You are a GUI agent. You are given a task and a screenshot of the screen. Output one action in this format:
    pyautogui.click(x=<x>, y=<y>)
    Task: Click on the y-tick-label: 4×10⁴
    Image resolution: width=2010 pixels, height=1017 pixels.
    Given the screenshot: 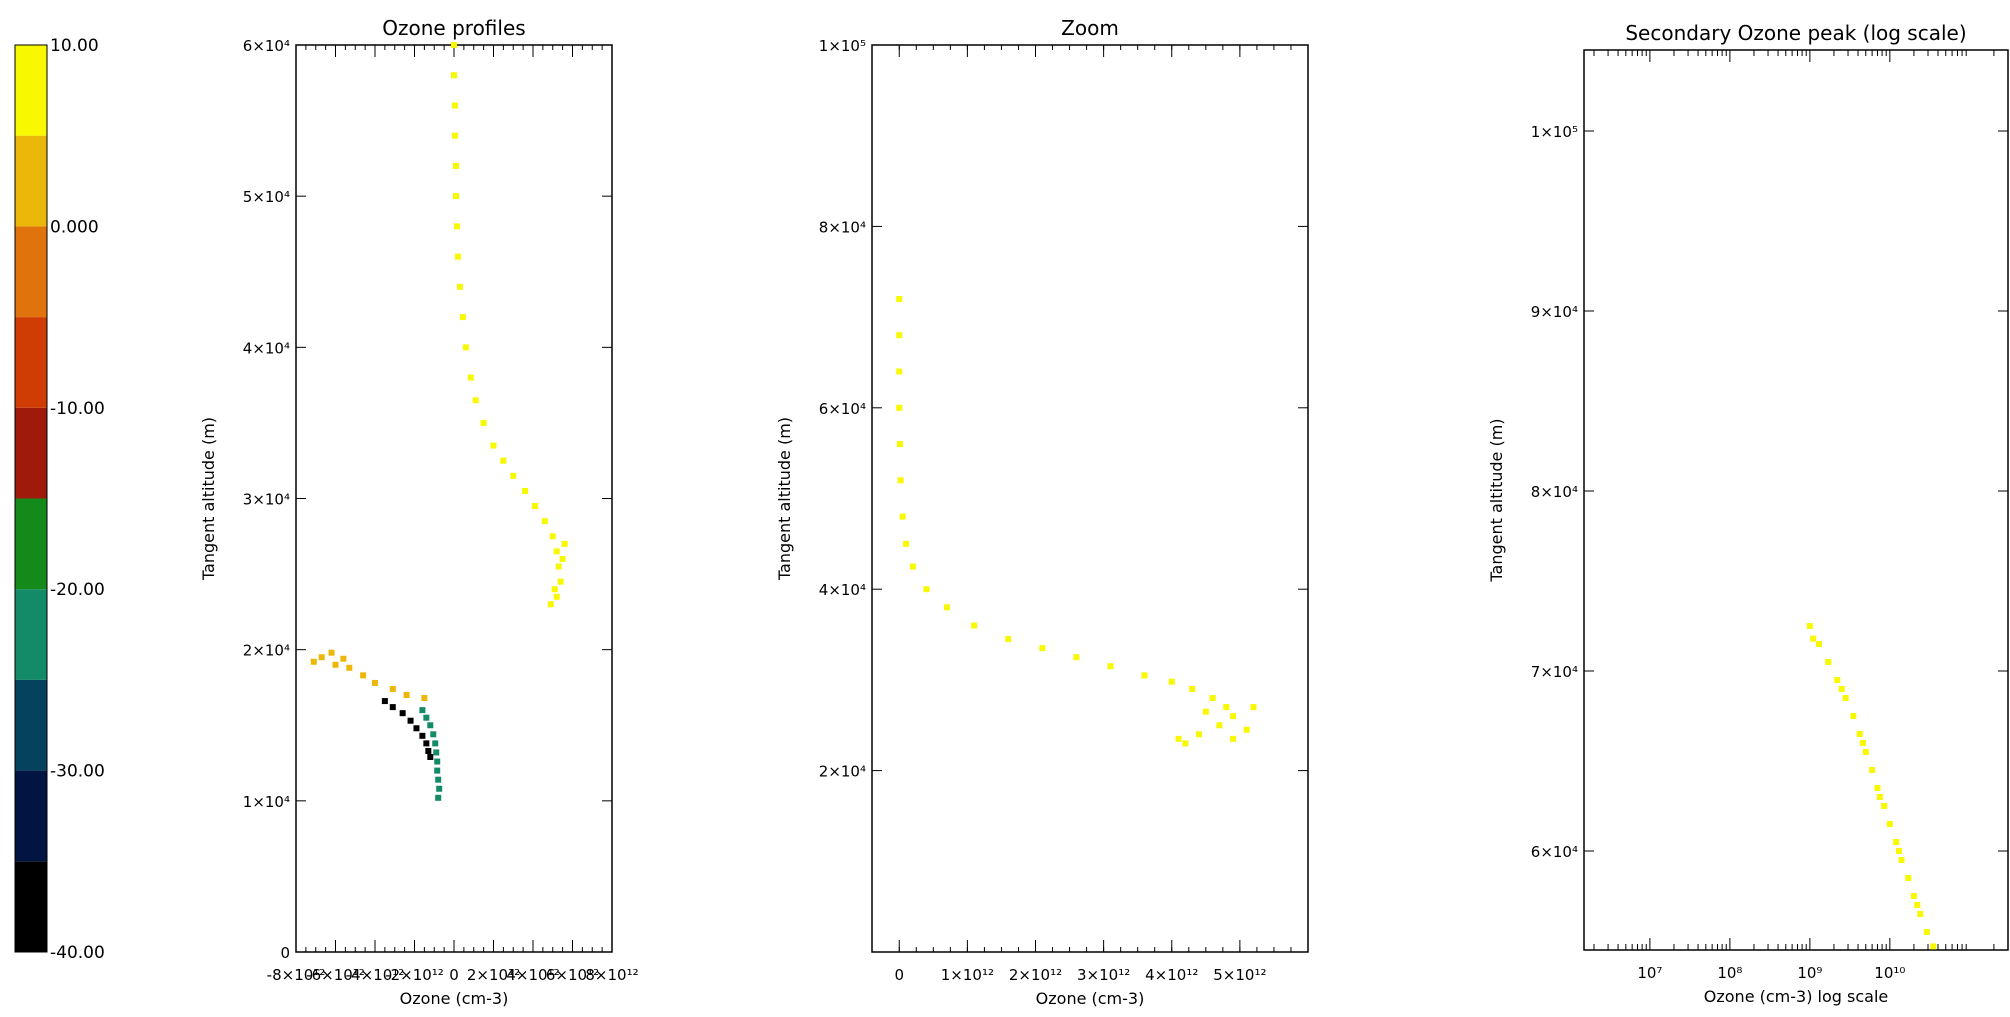 What is the action you would take?
    pyautogui.click(x=842, y=590)
    